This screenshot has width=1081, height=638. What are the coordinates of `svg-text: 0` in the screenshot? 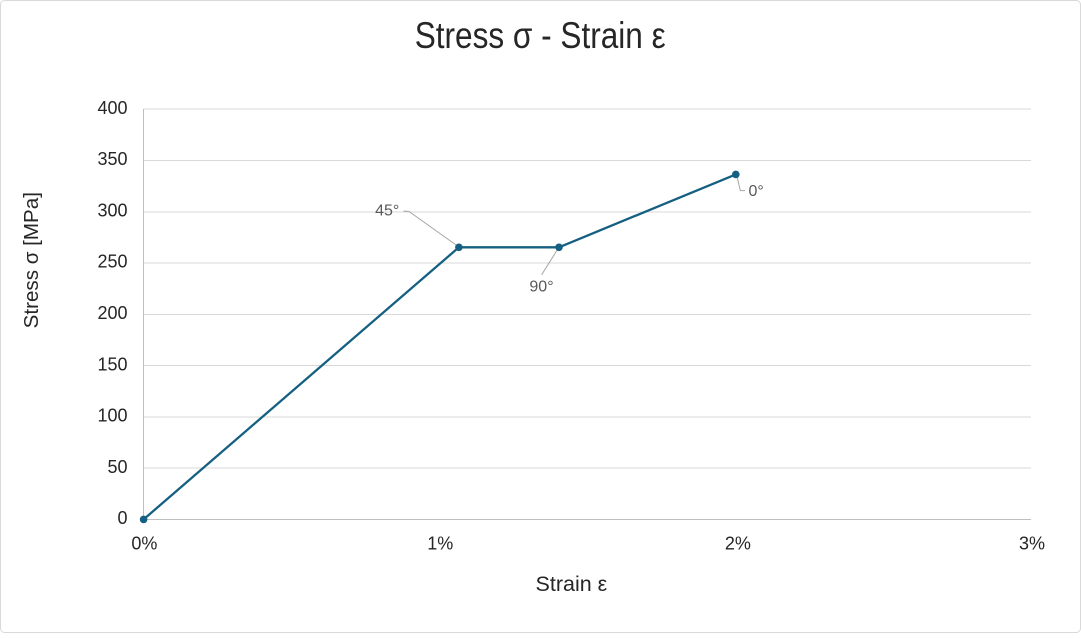 It's located at (122, 518).